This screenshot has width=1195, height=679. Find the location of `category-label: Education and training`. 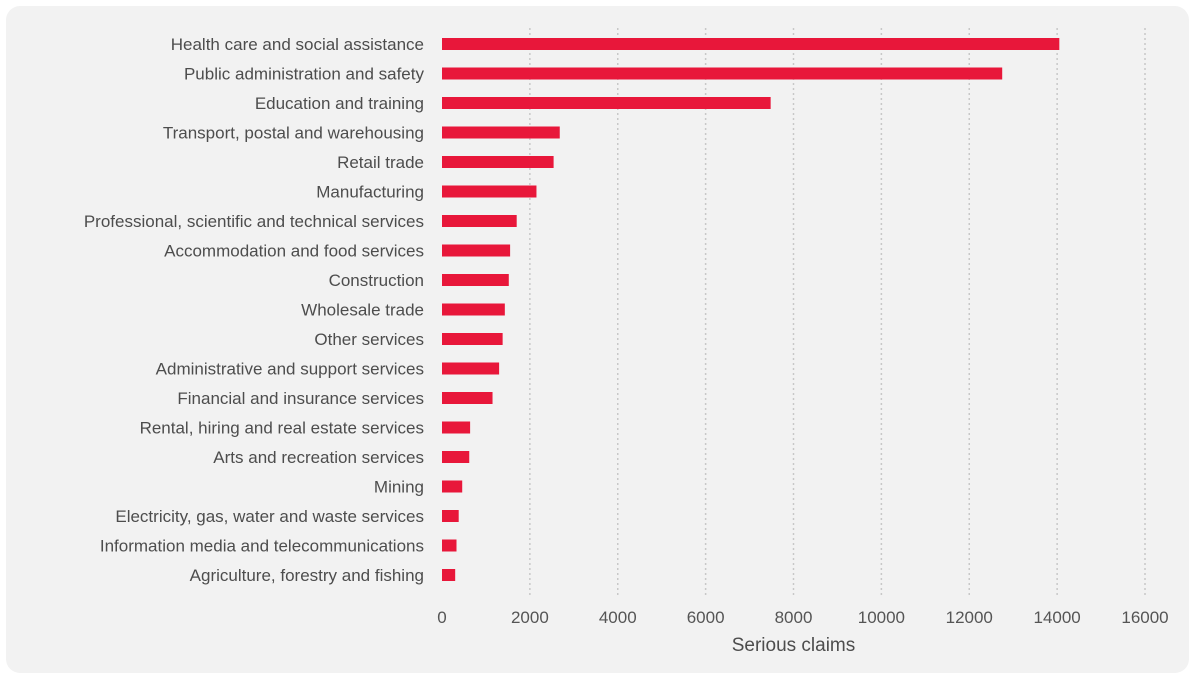

category-label: Education and training is located at coordinates (339, 103).